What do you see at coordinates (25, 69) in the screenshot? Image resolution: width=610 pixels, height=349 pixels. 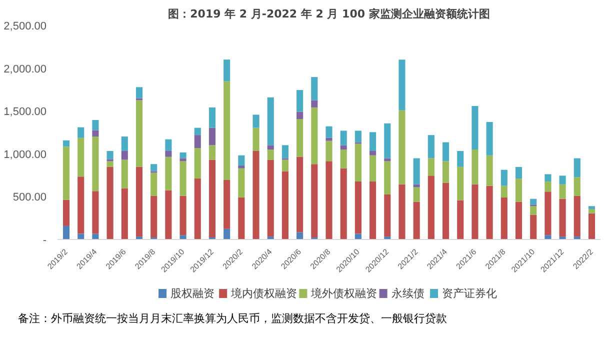 I see `y-tick-label: 2,000.00` at bounding box center [25, 69].